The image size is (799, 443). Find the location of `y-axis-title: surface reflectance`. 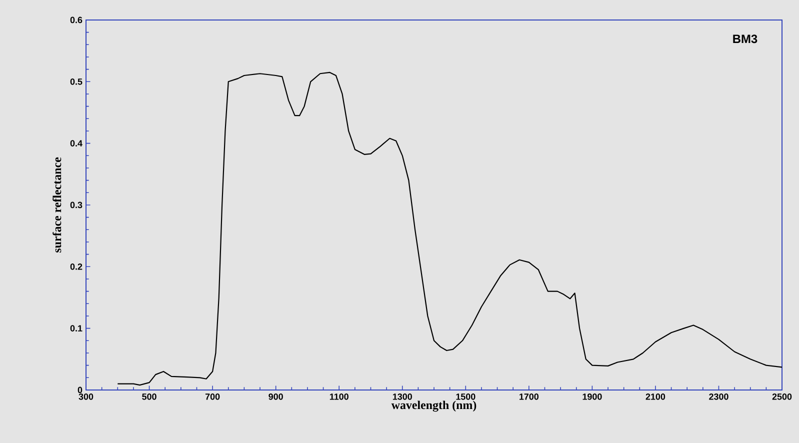

y-axis-title: surface reflectance is located at coordinates (57, 204).